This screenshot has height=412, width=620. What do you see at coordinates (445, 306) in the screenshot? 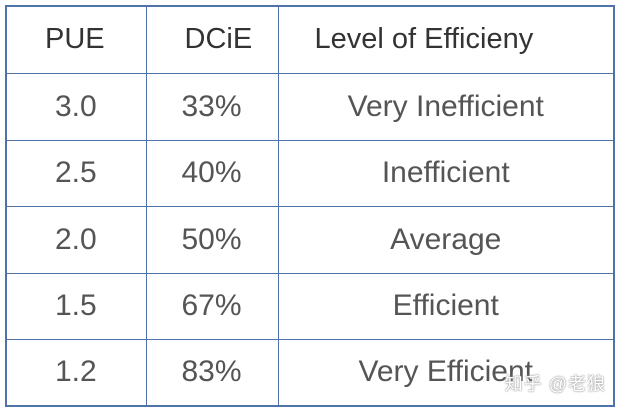
I see `cell-level: Efficient` at bounding box center [445, 306].